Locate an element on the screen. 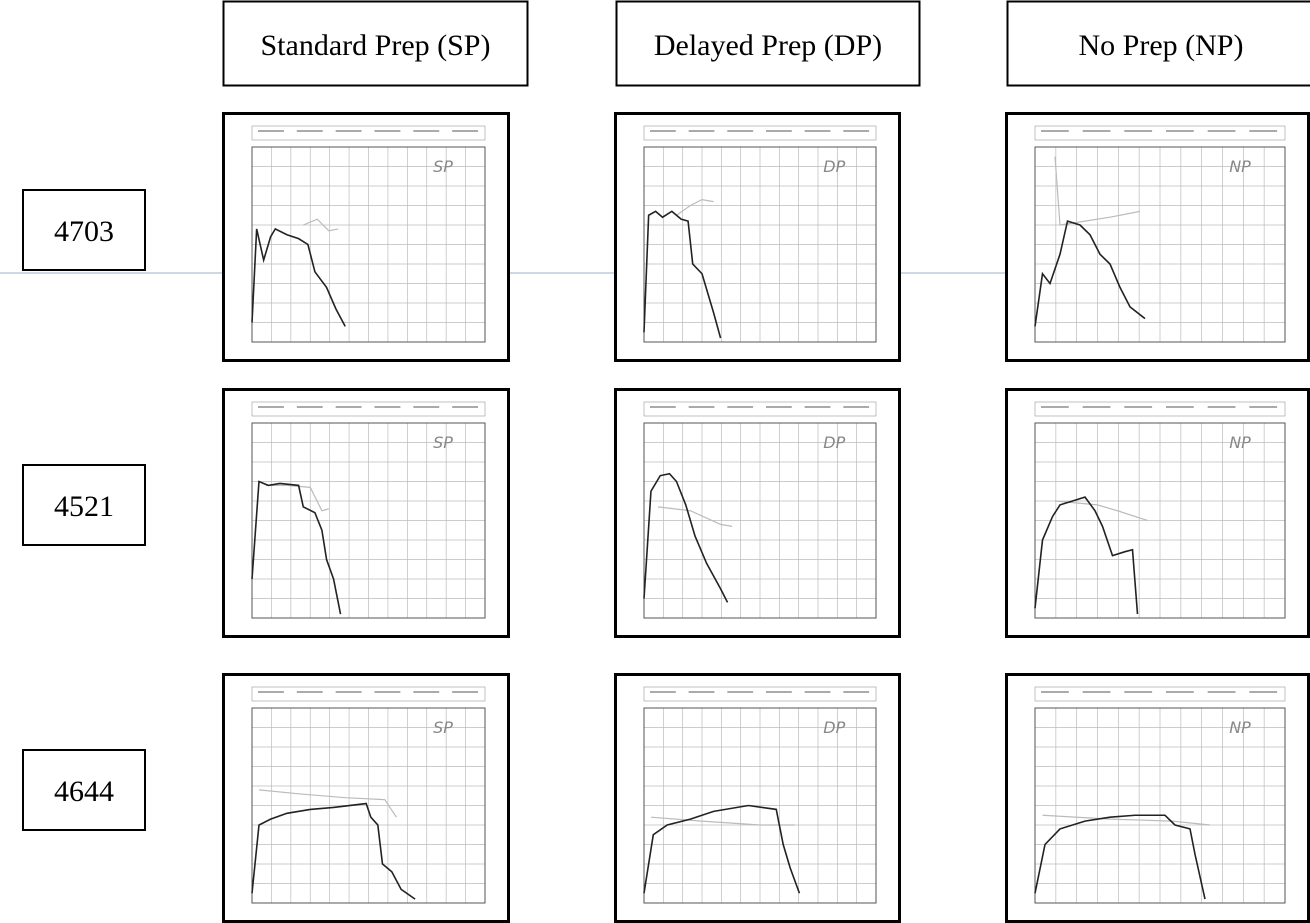 The image size is (1310, 923). column-header: Delayed Prep (DP) is located at coordinates (768, 45).